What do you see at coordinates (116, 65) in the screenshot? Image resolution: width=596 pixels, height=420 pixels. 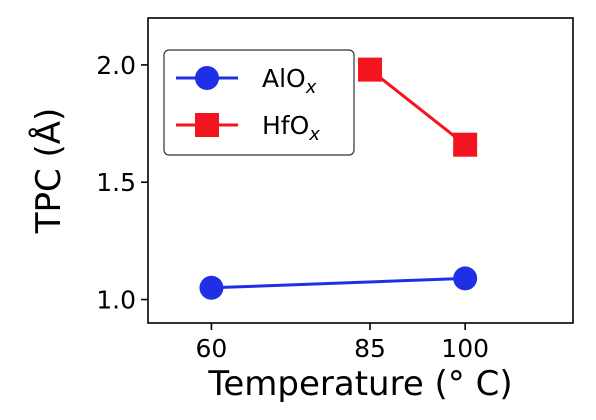 I see `y-tick-label-2: 2.0` at bounding box center [116, 65].